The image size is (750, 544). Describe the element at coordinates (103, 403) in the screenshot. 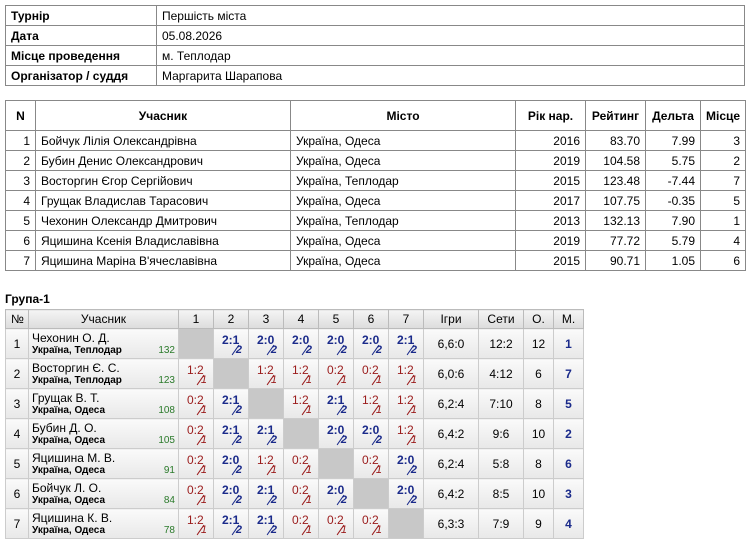

I see `player-cell: Грущак В. Т. Україна, Одеса 108` at that location.